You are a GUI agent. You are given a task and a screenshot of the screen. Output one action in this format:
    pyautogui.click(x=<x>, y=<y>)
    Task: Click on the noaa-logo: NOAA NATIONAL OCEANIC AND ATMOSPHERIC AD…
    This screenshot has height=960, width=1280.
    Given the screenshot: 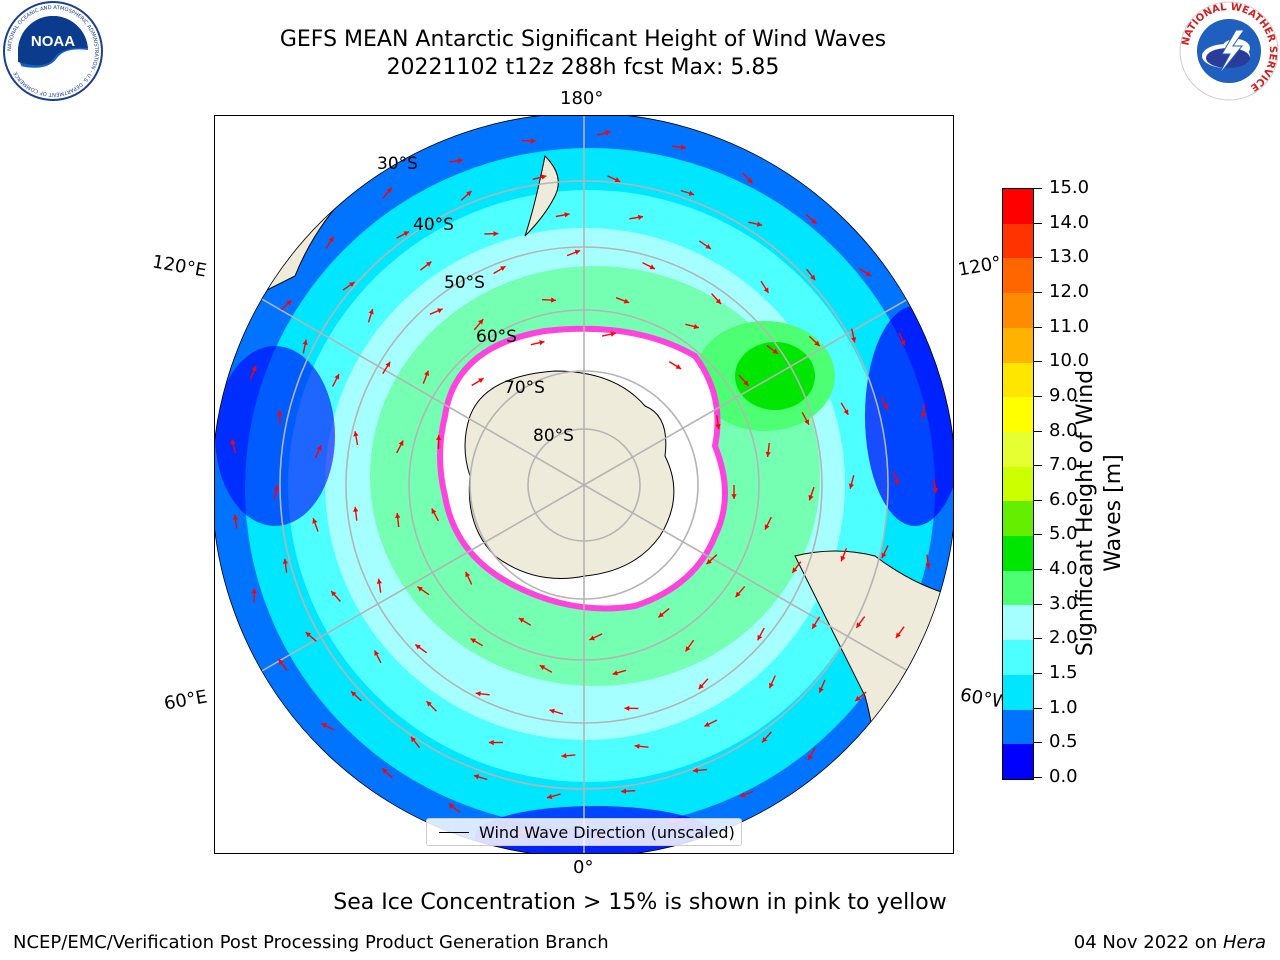 What is the action you would take?
    pyautogui.click(x=53, y=53)
    